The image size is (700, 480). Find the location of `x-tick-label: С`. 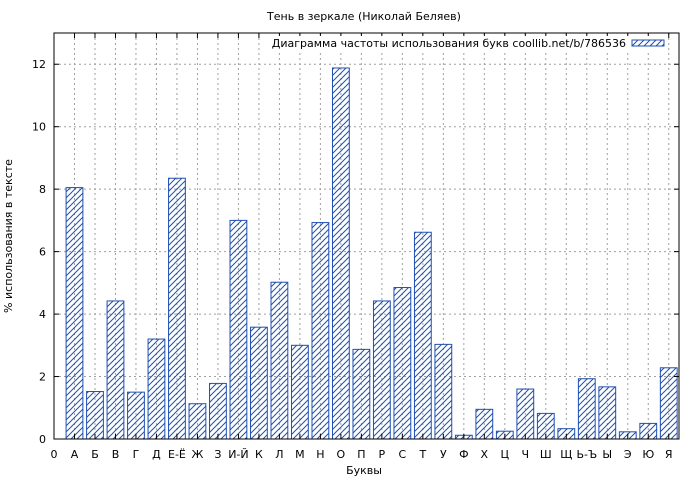

x-tick-label: С is located at coordinates (403, 454).